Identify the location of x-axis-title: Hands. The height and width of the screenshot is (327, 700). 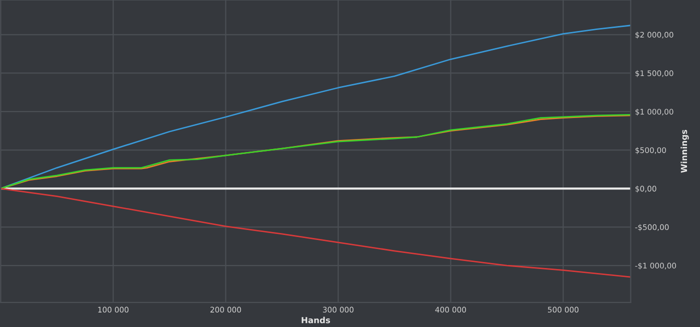
(316, 320).